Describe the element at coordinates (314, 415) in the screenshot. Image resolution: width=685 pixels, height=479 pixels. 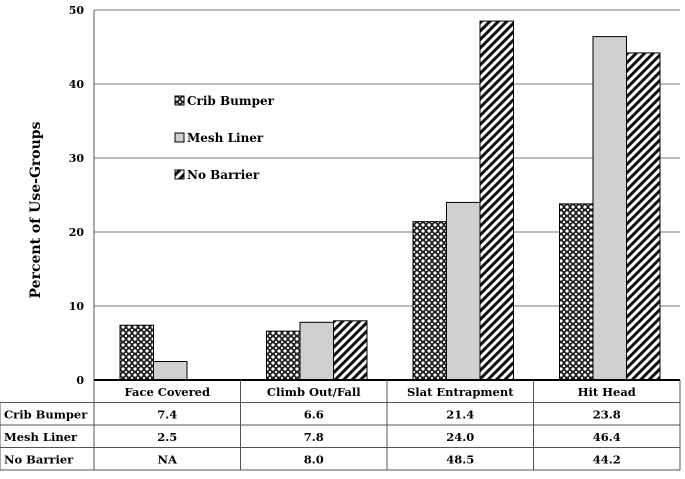
I see `table-cell: 6.6` at that location.